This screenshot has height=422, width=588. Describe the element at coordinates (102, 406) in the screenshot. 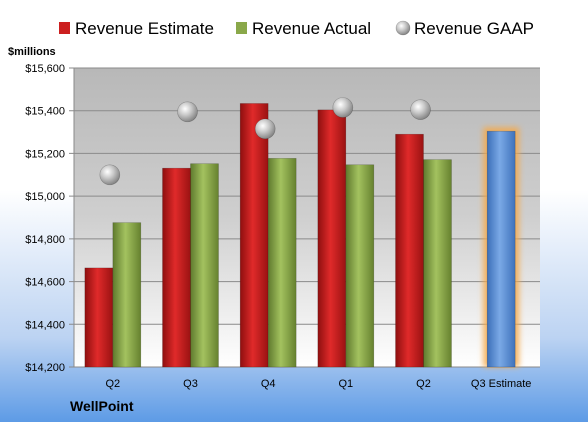

I see `company-label: WellPoint` at that location.